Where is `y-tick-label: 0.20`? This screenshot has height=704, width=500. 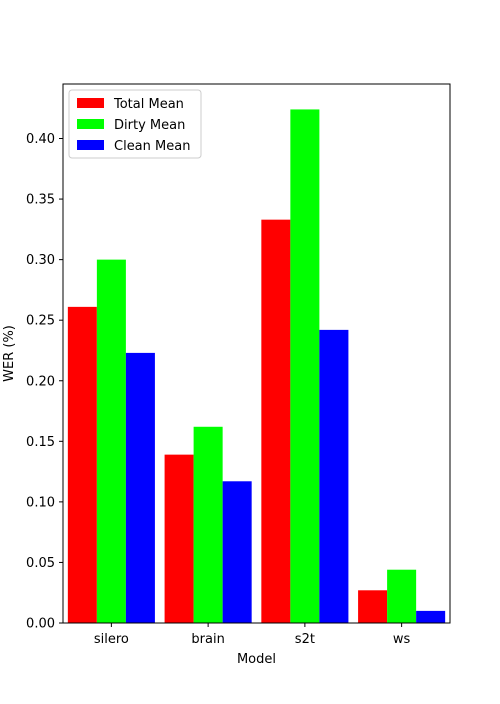
y-tick-label: 0.20 is located at coordinates (40, 381).